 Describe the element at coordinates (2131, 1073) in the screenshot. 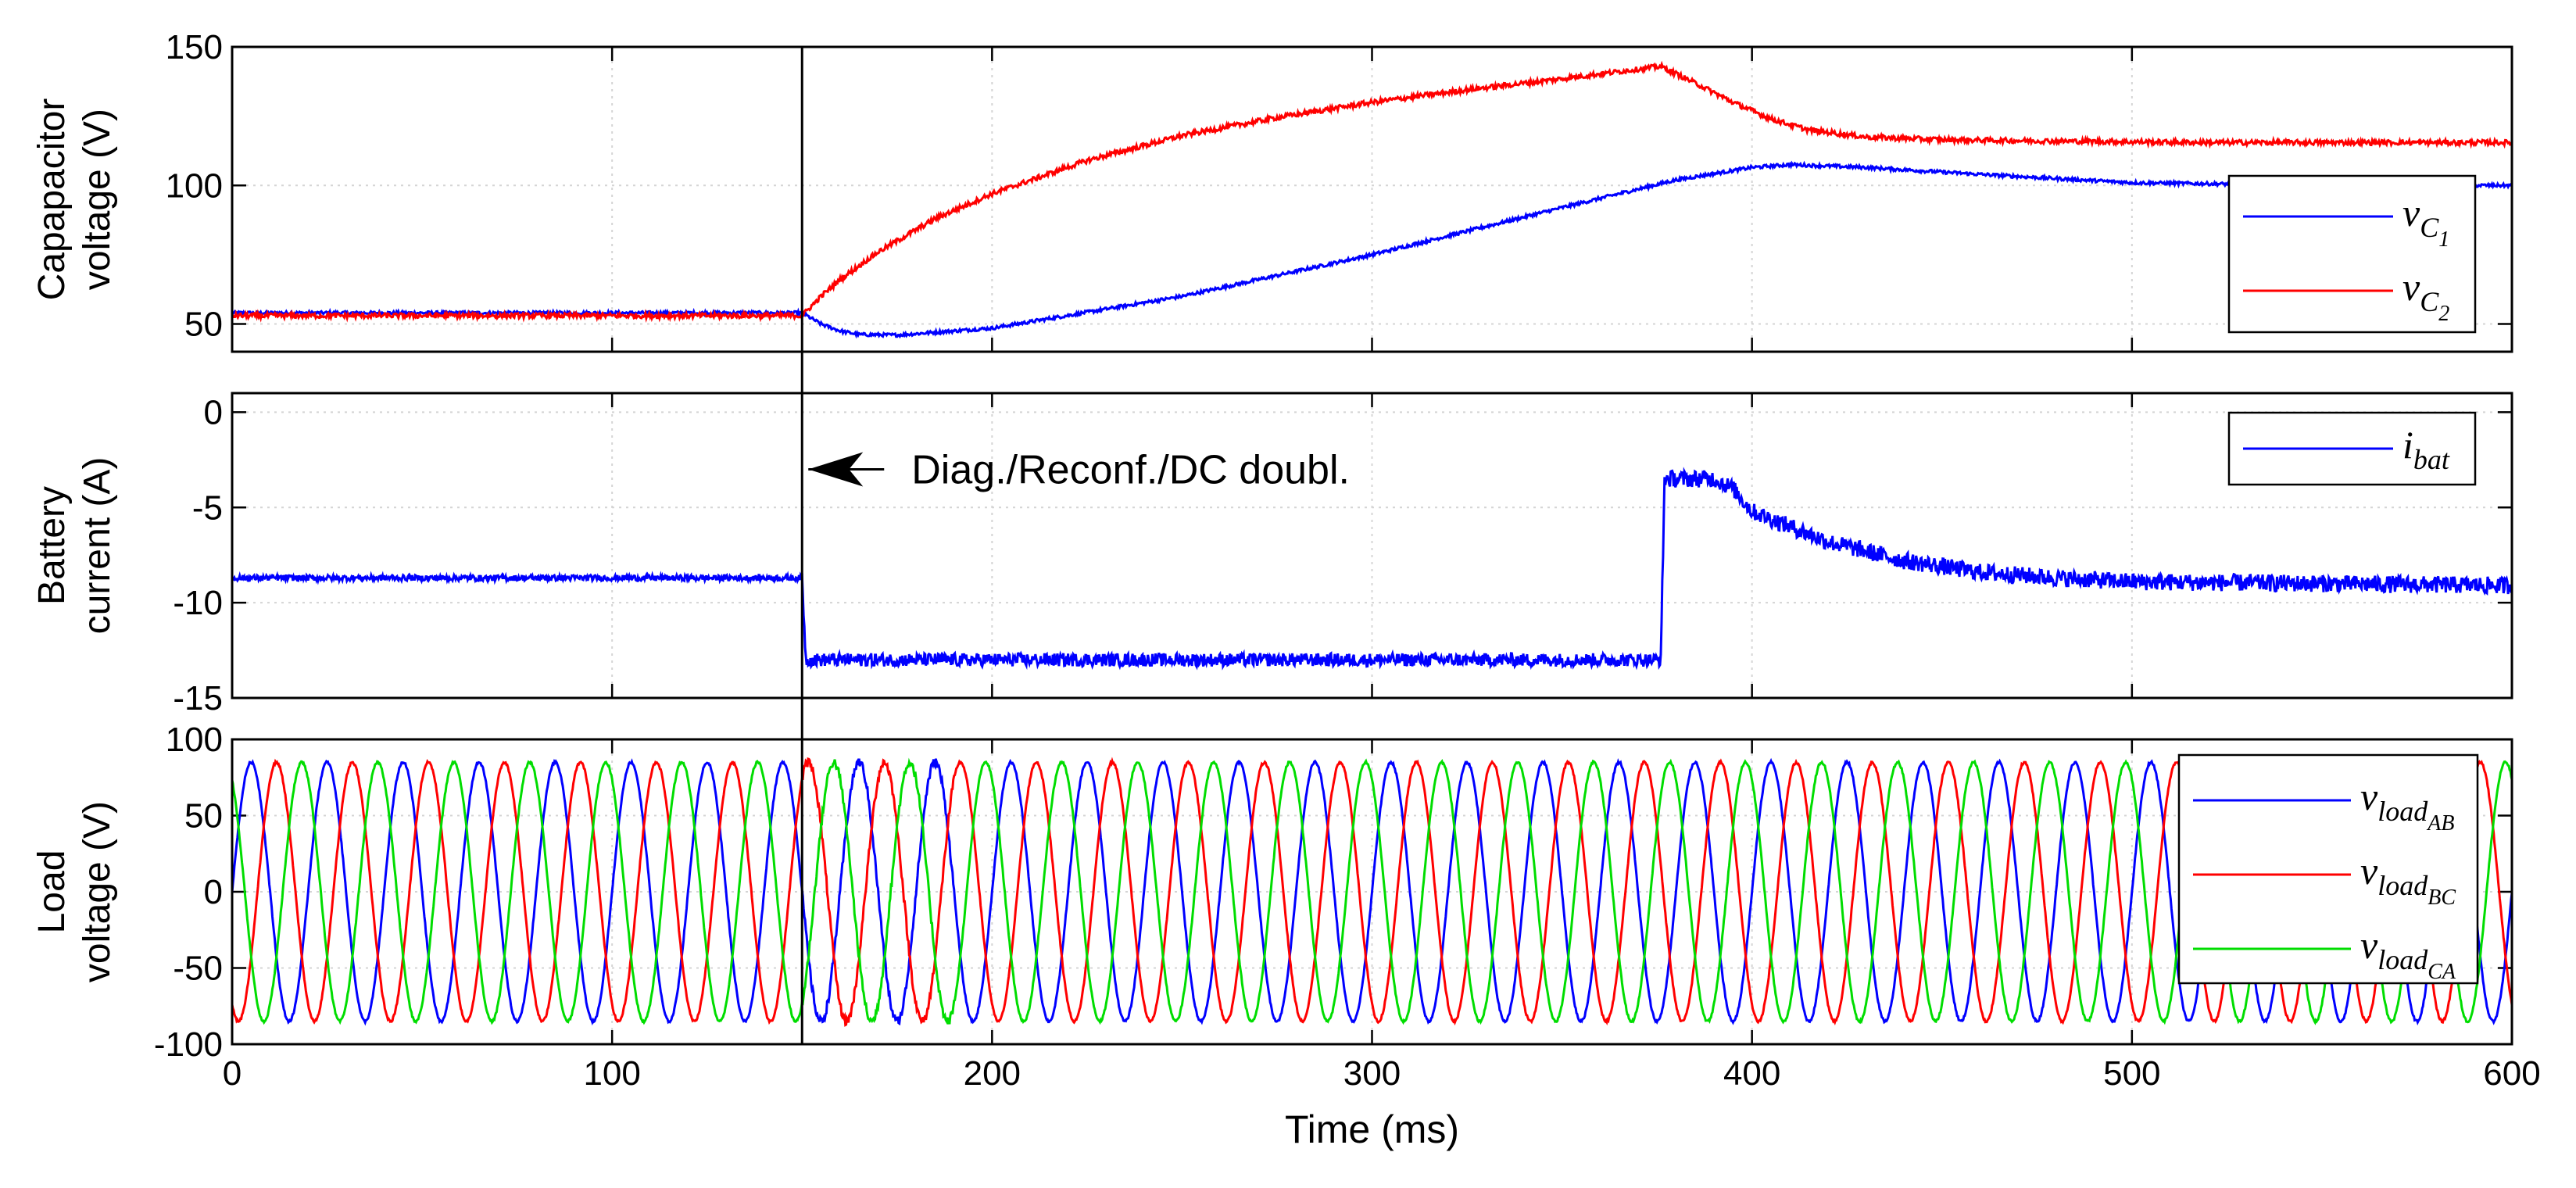

I see `x-tick-label-2: 500` at that location.